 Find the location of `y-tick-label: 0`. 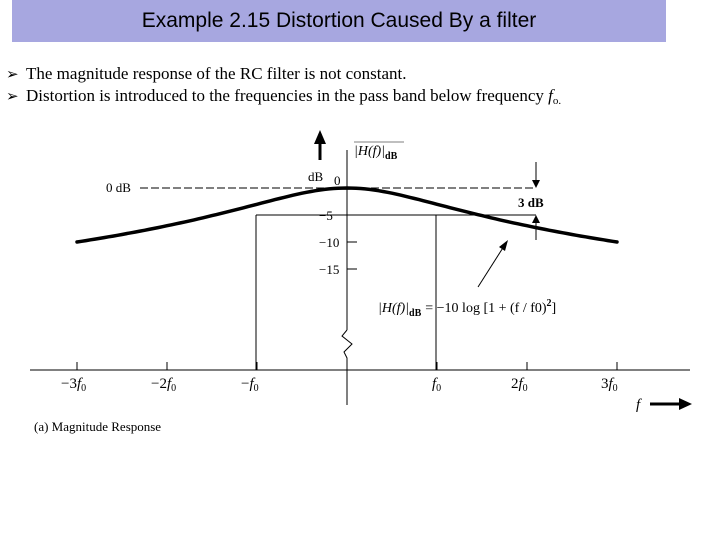

y-tick-label: 0 is located at coordinates (337, 180).